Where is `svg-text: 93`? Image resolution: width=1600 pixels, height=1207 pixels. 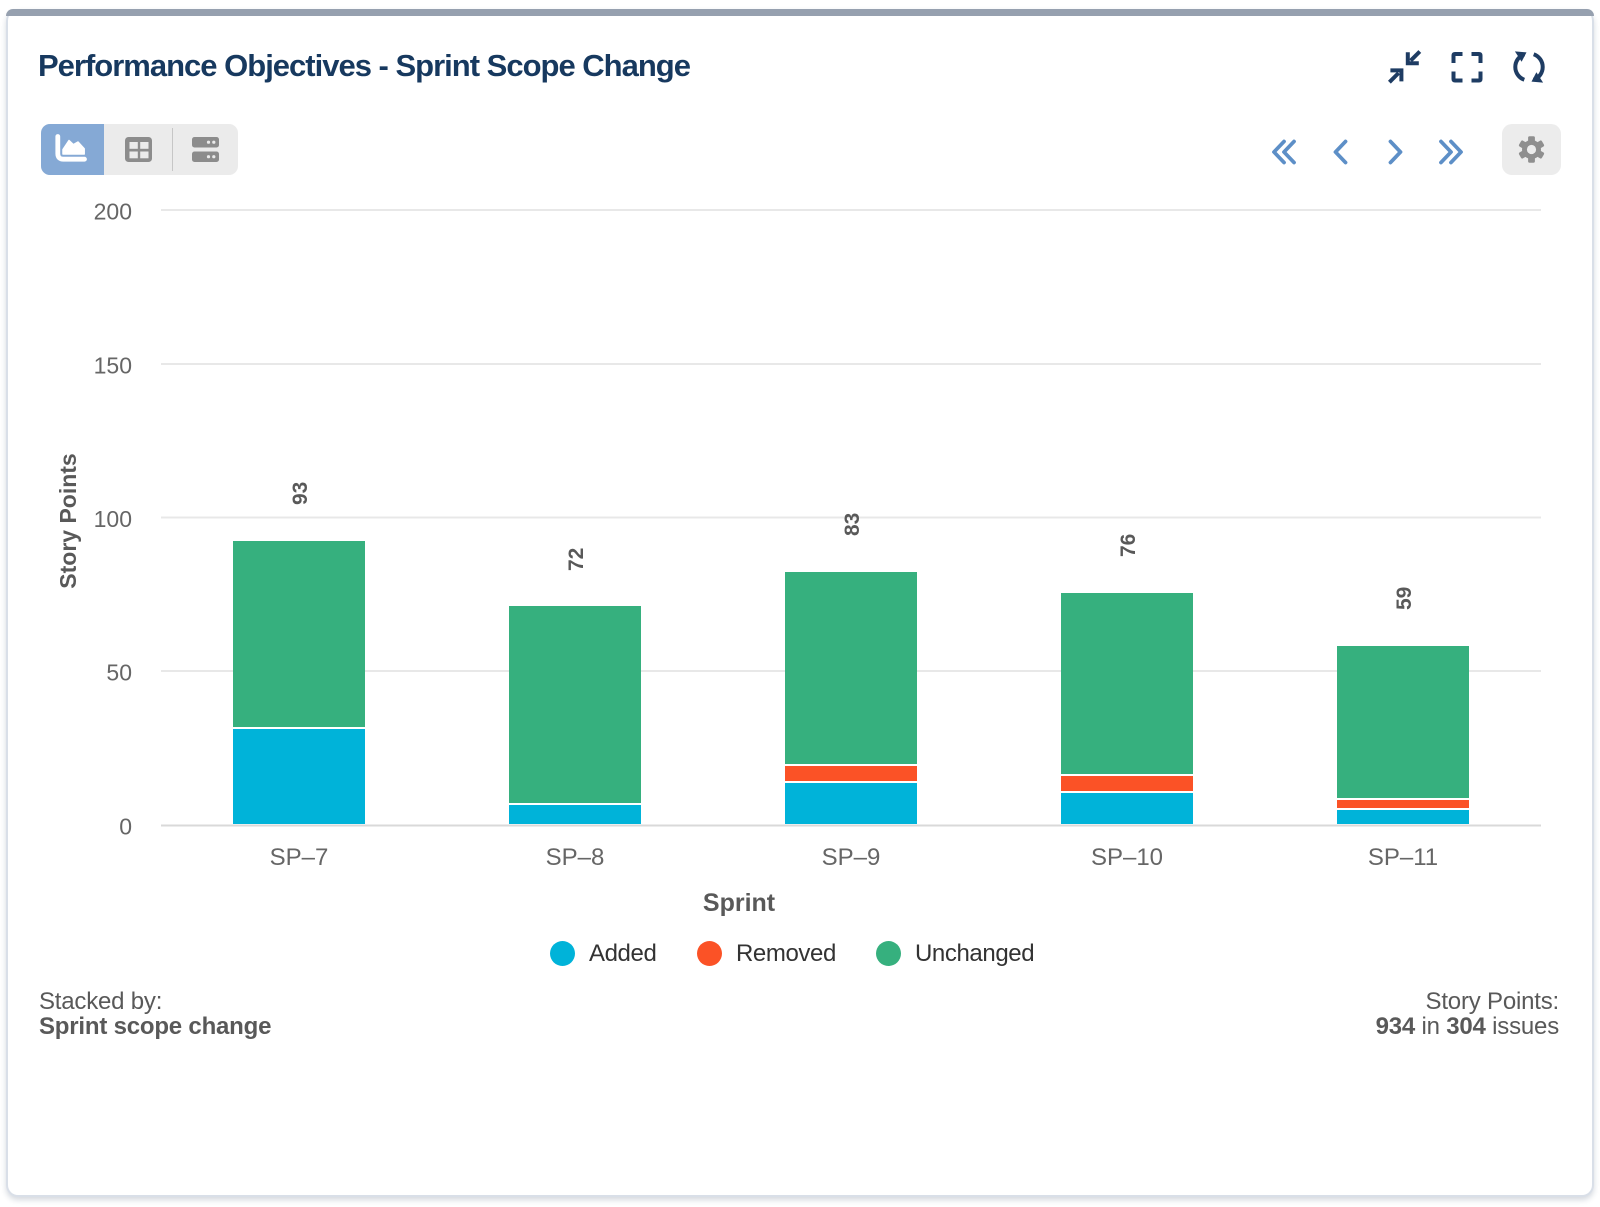
svg-text: 93 is located at coordinates (300, 493).